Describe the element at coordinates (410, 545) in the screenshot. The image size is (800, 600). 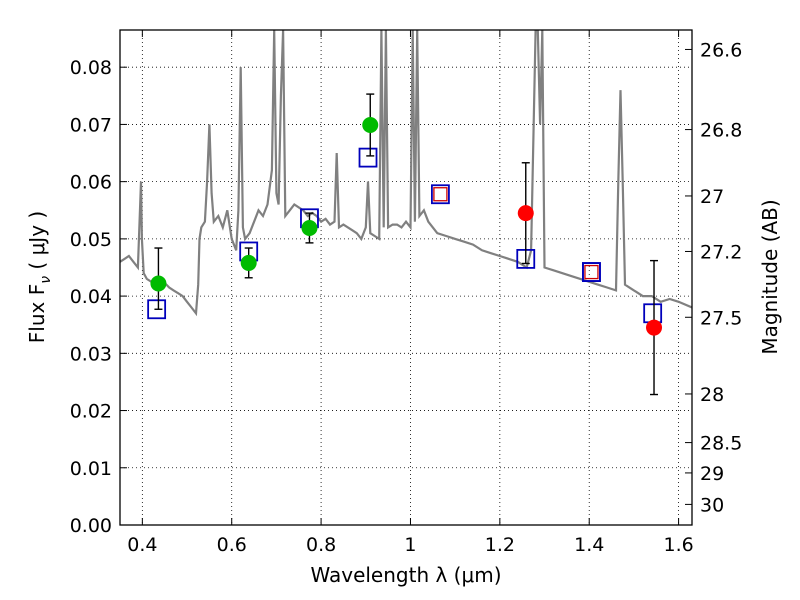
I see `x-tick-label: 1` at that location.